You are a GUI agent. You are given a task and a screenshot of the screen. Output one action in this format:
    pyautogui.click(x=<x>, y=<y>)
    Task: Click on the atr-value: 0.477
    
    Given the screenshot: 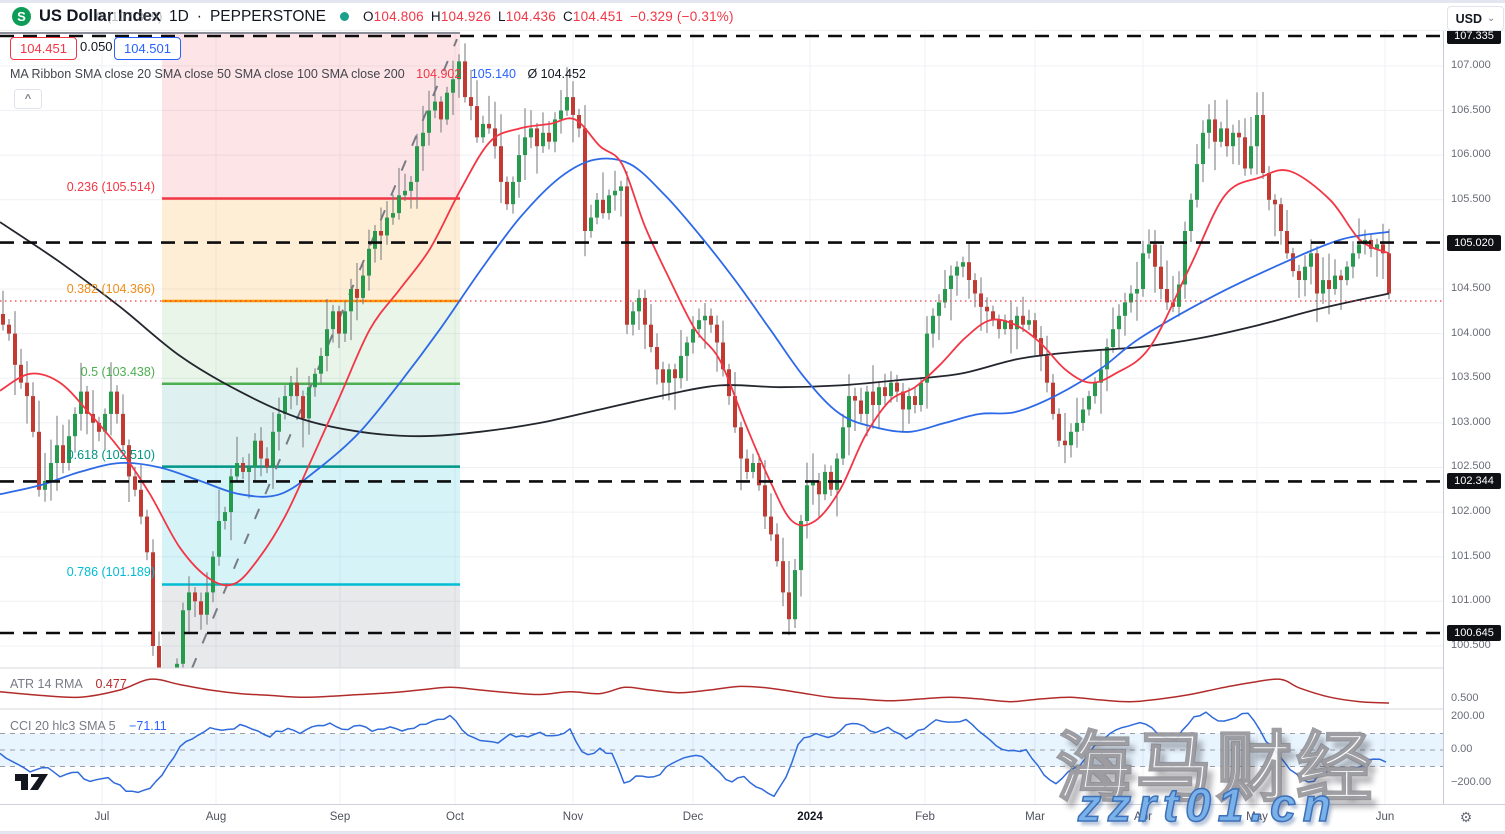 What is the action you would take?
    pyautogui.click(x=111, y=684)
    